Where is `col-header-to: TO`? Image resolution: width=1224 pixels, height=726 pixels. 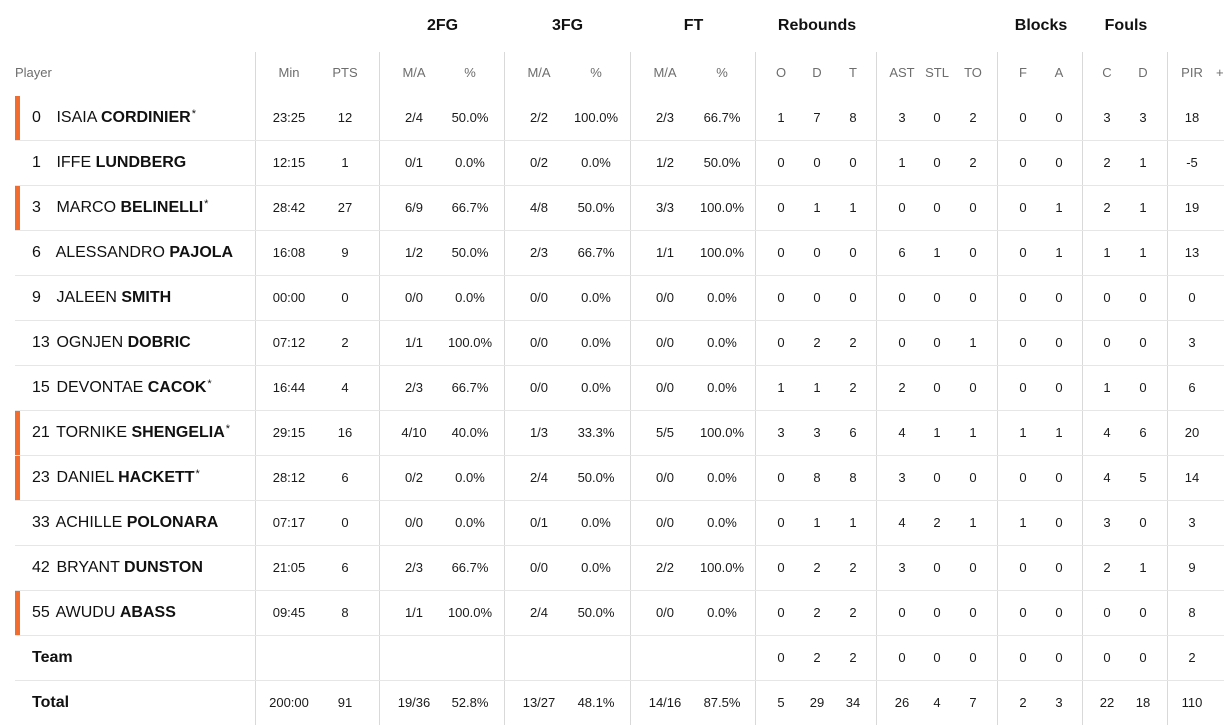 col-header-to: TO is located at coordinates (973, 72).